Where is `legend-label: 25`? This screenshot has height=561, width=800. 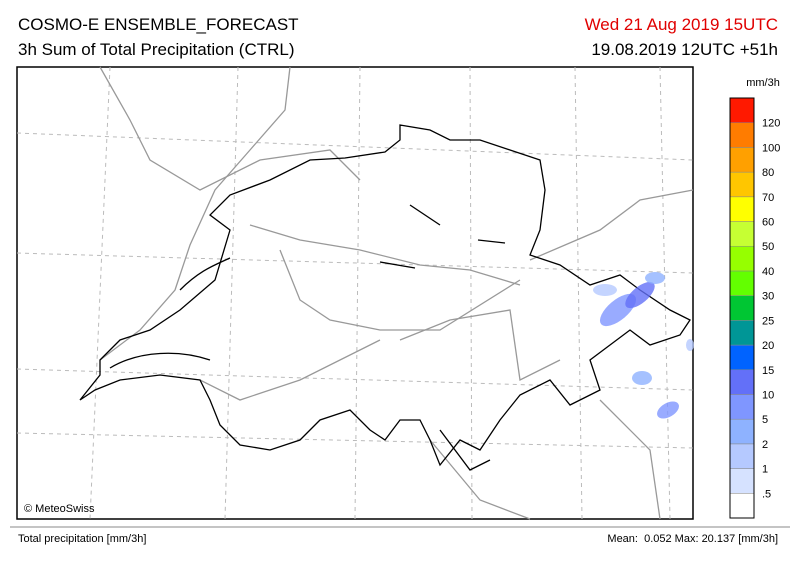 legend-label: 25 is located at coordinates (768, 321).